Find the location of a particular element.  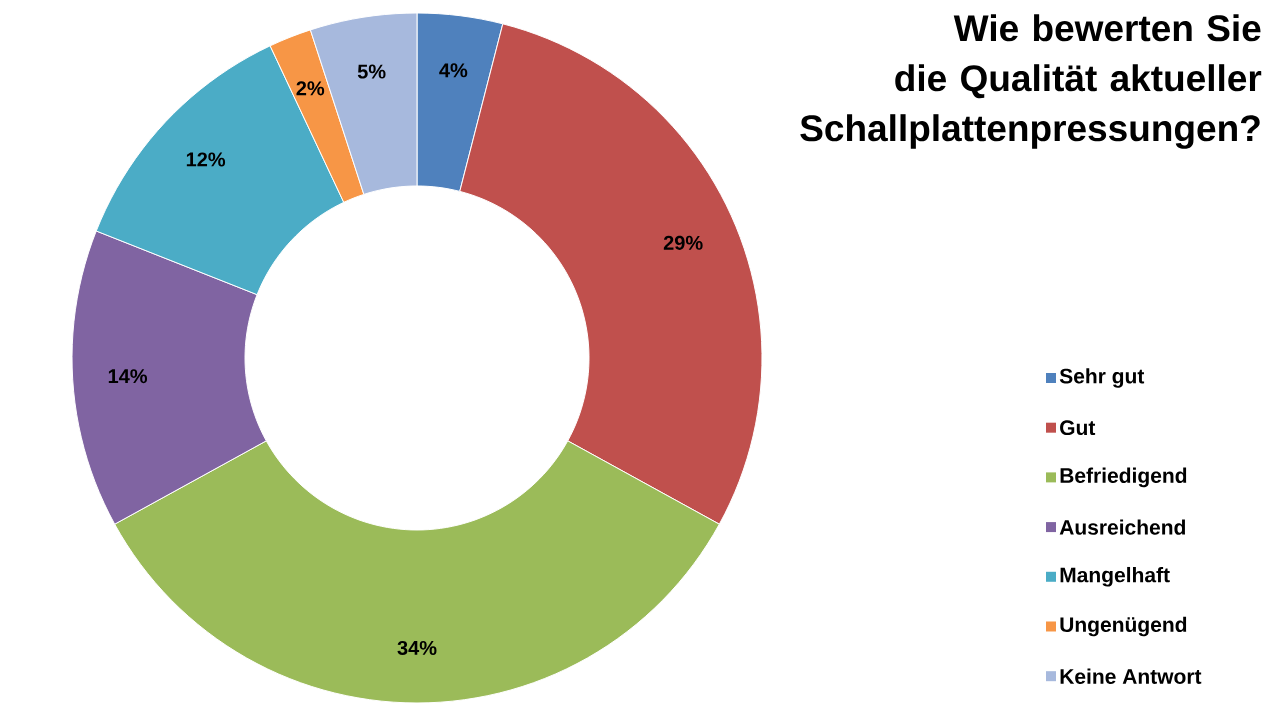

legend-label: Mangelhaft is located at coordinates (1115, 576).